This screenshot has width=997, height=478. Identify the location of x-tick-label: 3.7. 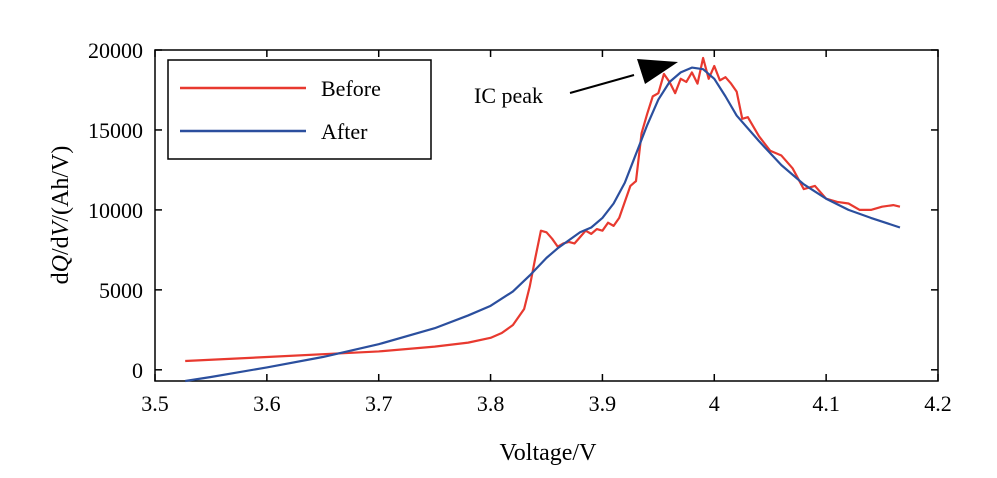
(379, 403).